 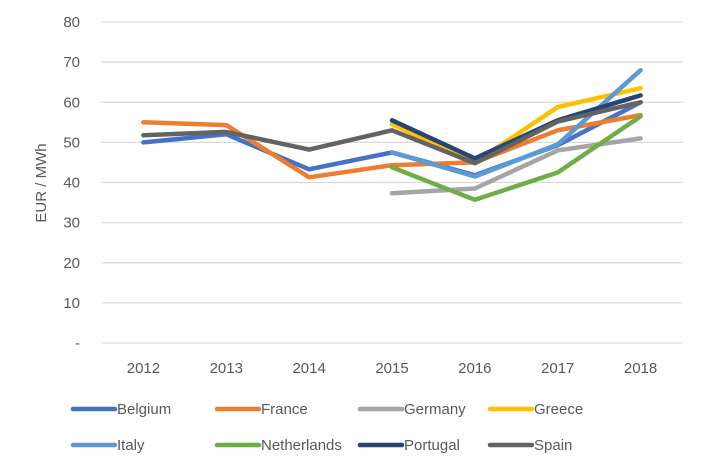 I want to click on y-tick-label: 30, so click(x=71, y=223).